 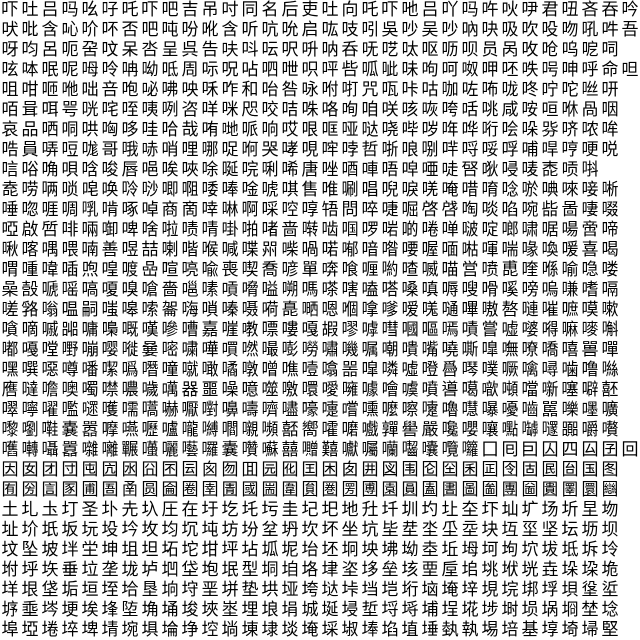 What do you see at coordinates (150, 510) in the screenshot?
I see `glyph-cell: 圦` at bounding box center [150, 510].